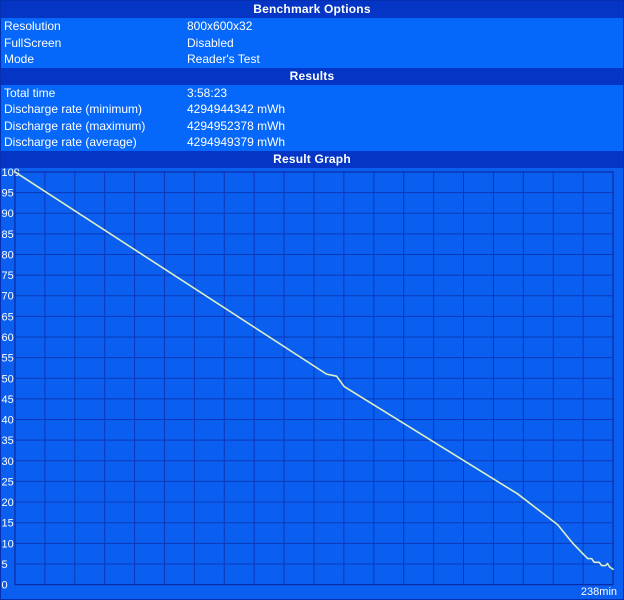  What do you see at coordinates (7, 523) in the screenshot?
I see `y-axis-tick-label: 15` at bounding box center [7, 523].